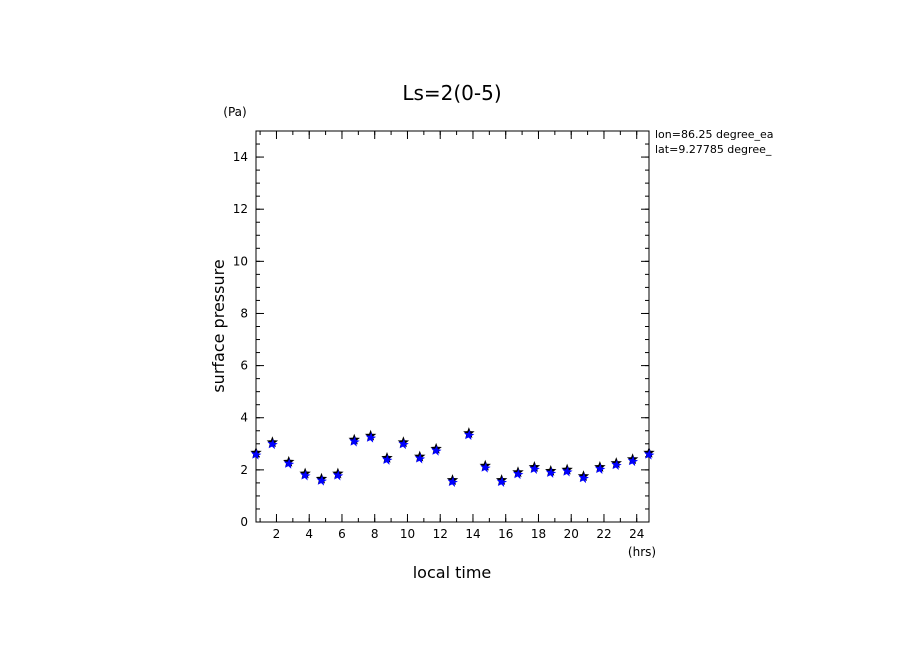  Describe the element at coordinates (244, 418) in the screenshot. I see `y-tick-label: 4` at that location.